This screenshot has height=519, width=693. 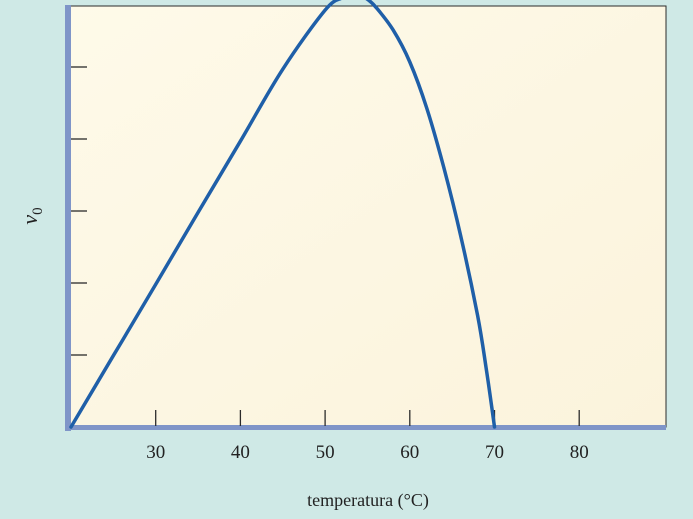 What do you see at coordinates (409, 452) in the screenshot?
I see `x-tick-label-3: 60` at bounding box center [409, 452].